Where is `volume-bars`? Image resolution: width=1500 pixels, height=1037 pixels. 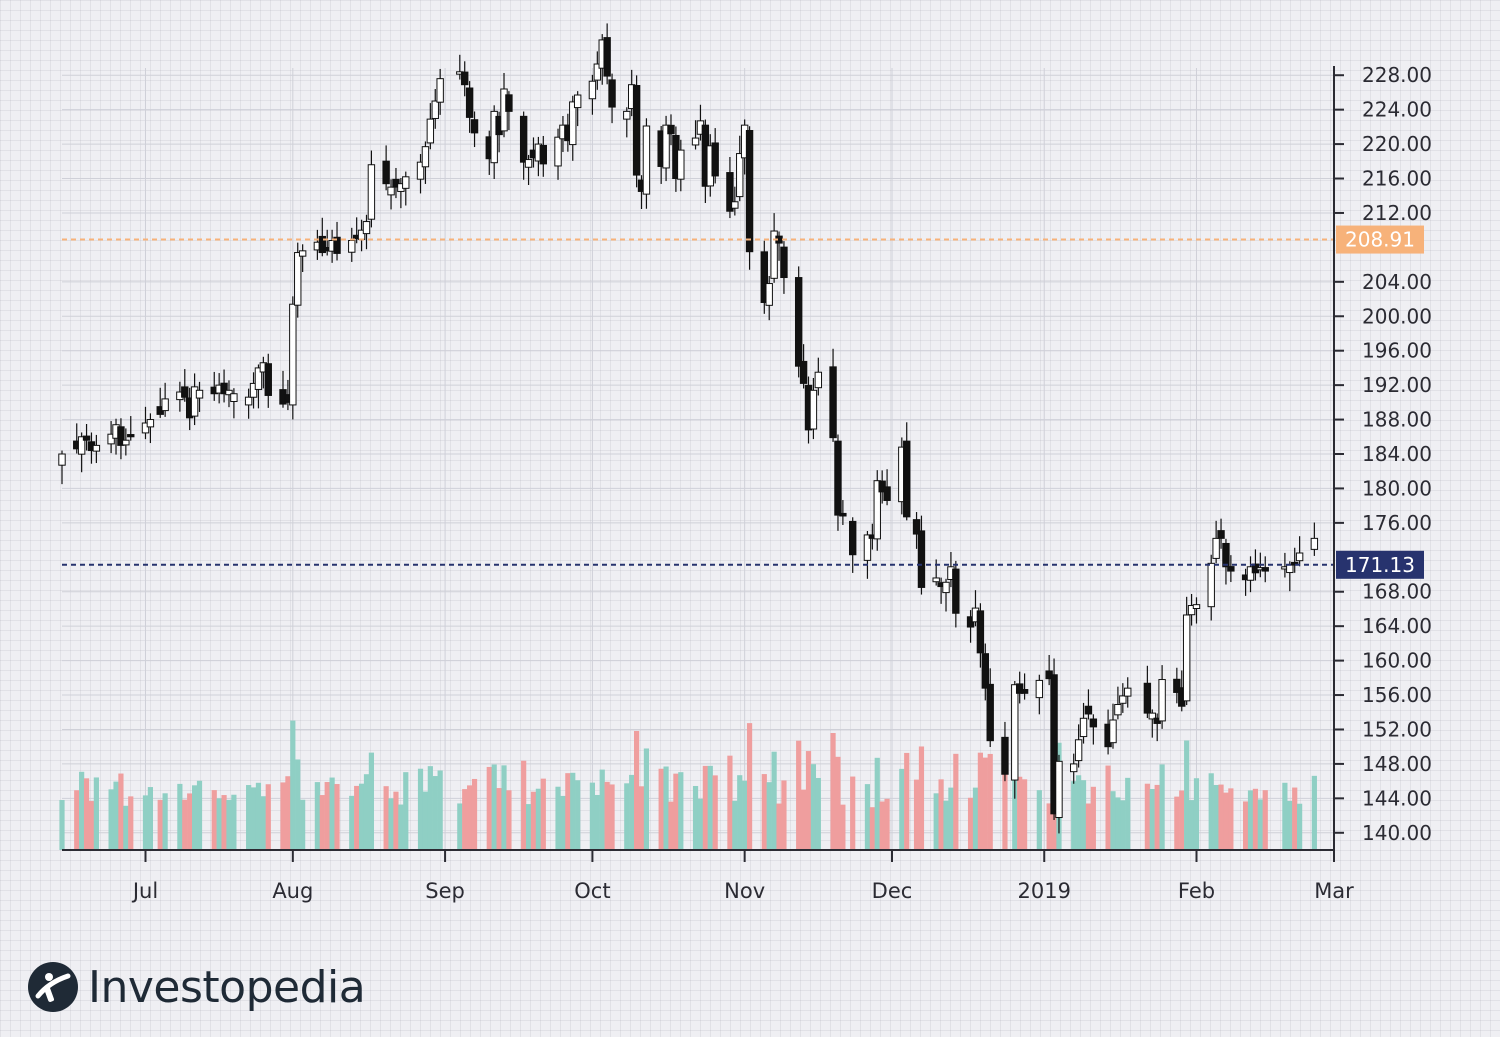
volume-bars is located at coordinates (688, 769).